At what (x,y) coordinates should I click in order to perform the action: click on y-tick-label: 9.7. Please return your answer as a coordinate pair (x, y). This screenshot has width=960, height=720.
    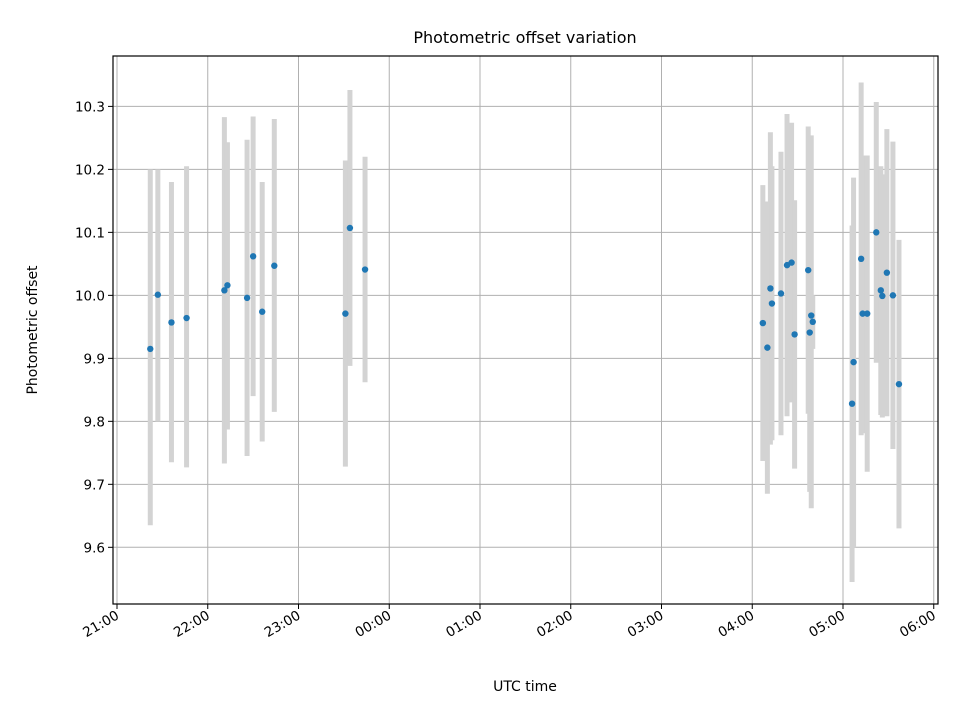
    Looking at the image, I should click on (94, 485).